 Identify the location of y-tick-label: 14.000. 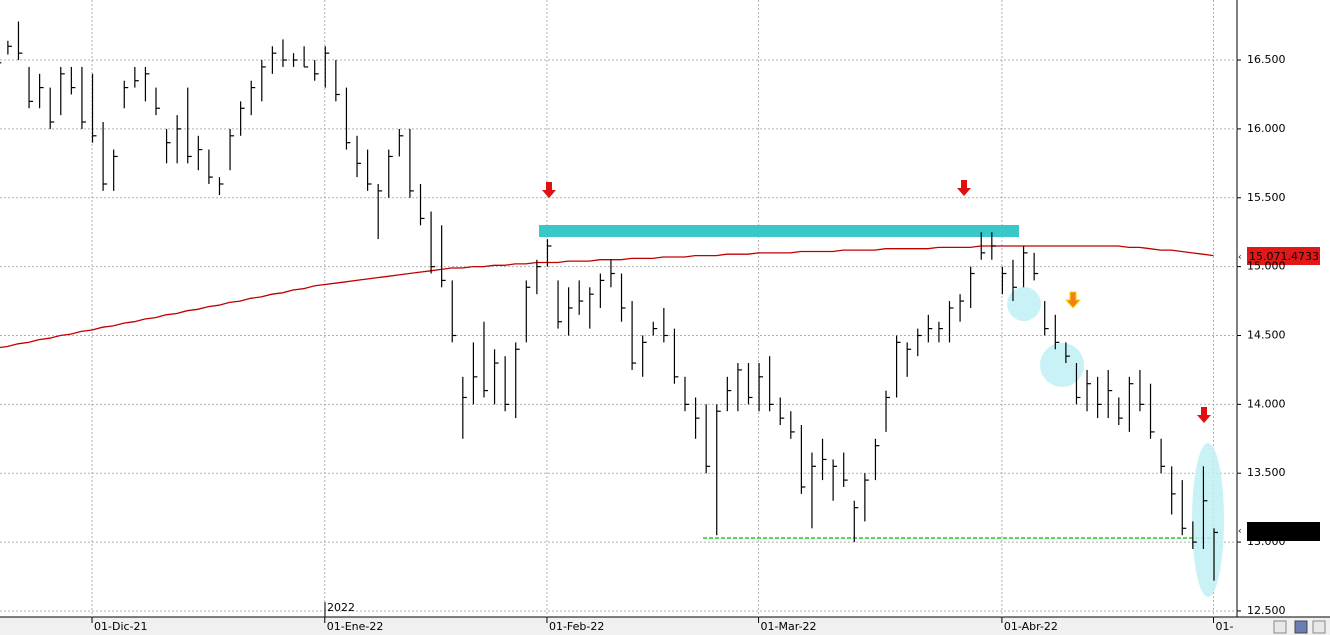
(1266, 403).